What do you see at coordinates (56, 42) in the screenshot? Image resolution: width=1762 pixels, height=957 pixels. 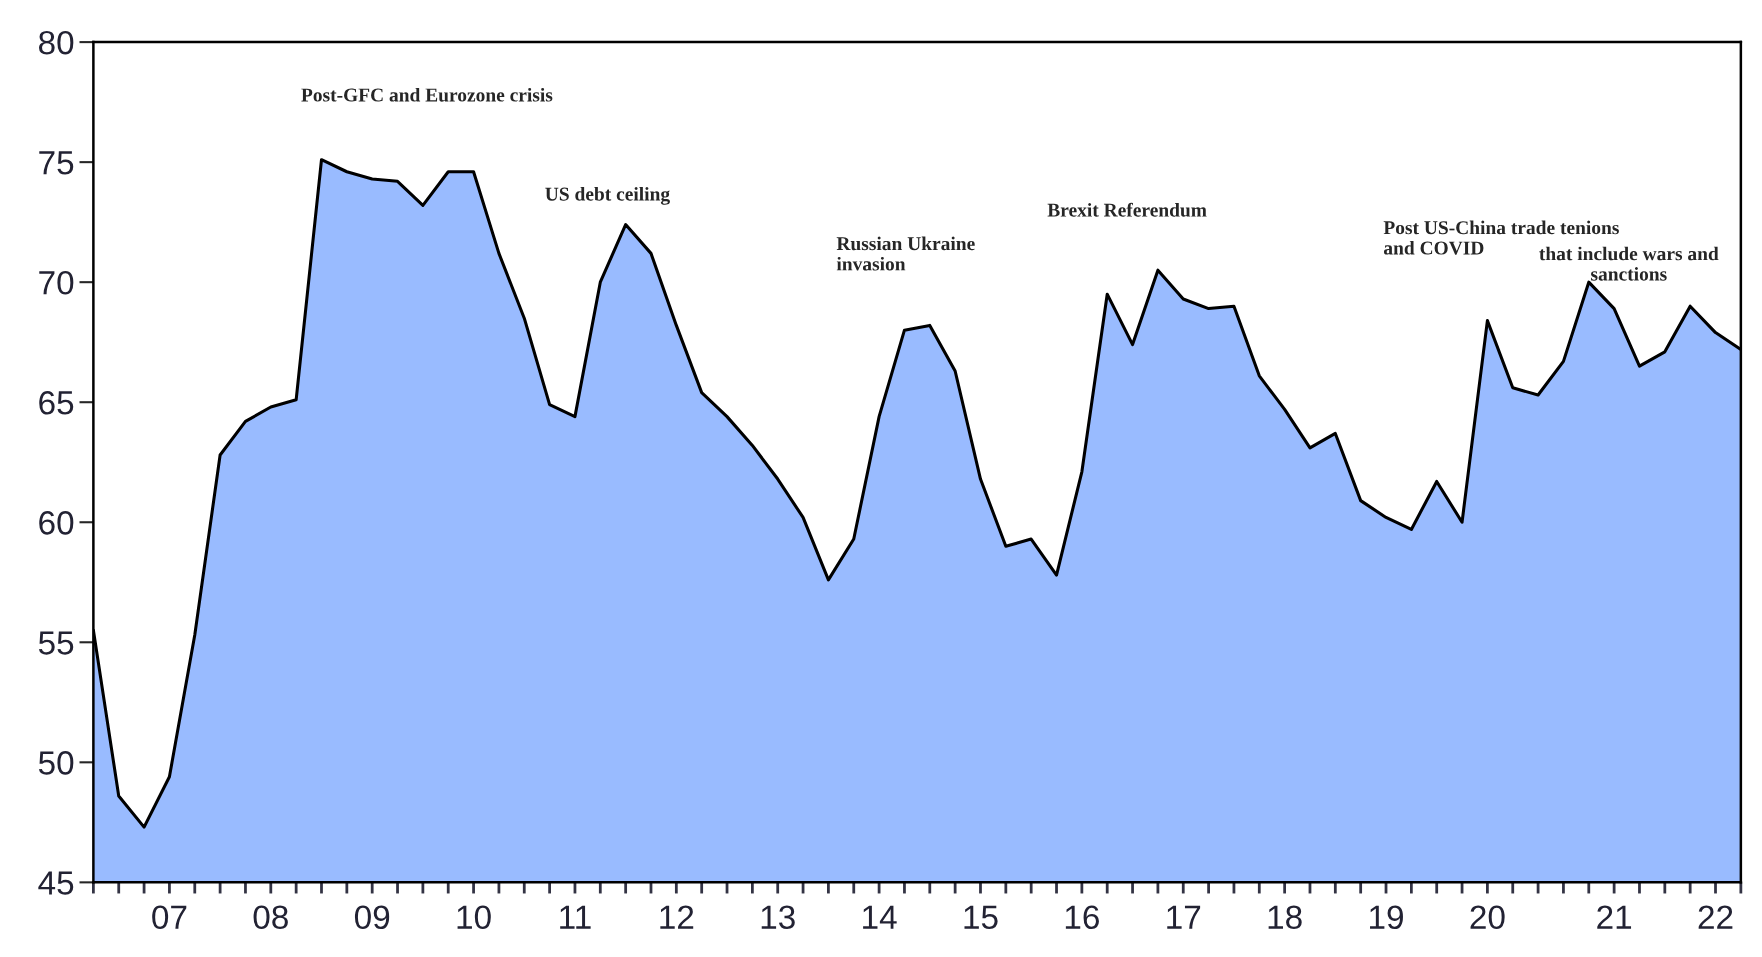 I see `y-tick-label: 80` at bounding box center [56, 42].